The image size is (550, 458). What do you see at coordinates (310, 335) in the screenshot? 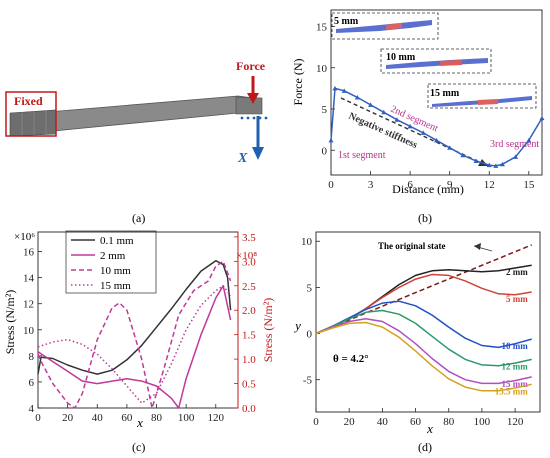
I see `y-tick-label-d: 0` at bounding box center [310, 335].